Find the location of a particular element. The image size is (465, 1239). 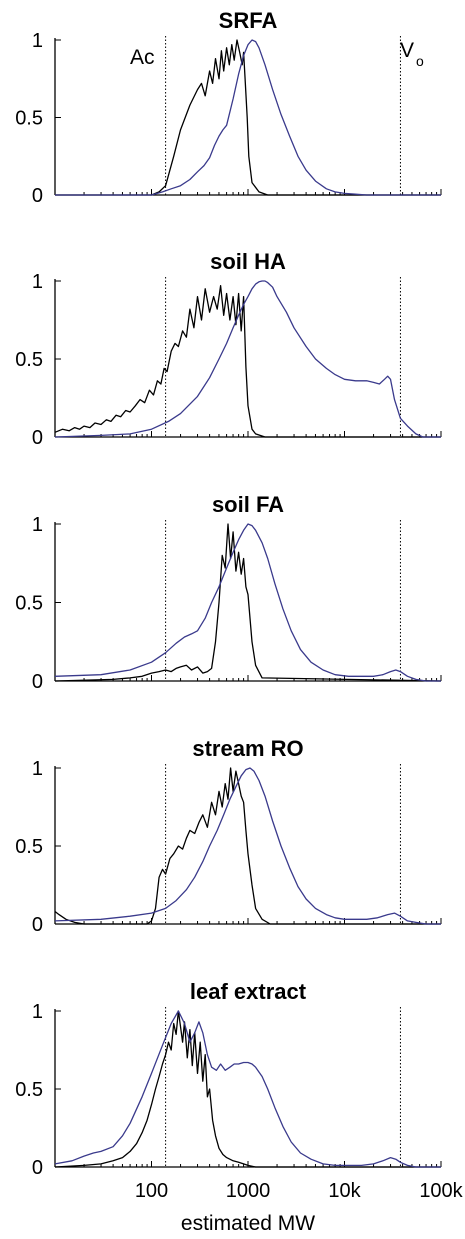

panel-title: soil FA is located at coordinates (248, 504).